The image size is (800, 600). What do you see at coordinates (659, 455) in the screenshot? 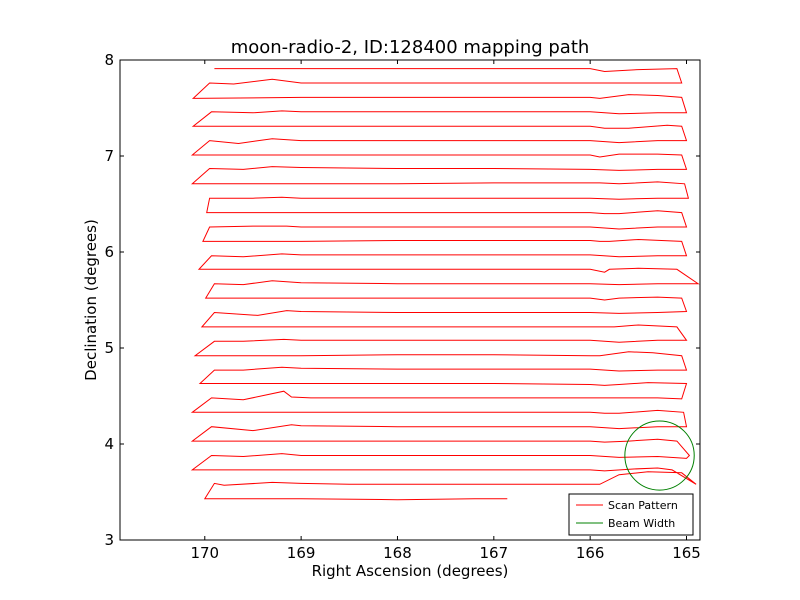
I see `beam-width-circle` at bounding box center [659, 455].